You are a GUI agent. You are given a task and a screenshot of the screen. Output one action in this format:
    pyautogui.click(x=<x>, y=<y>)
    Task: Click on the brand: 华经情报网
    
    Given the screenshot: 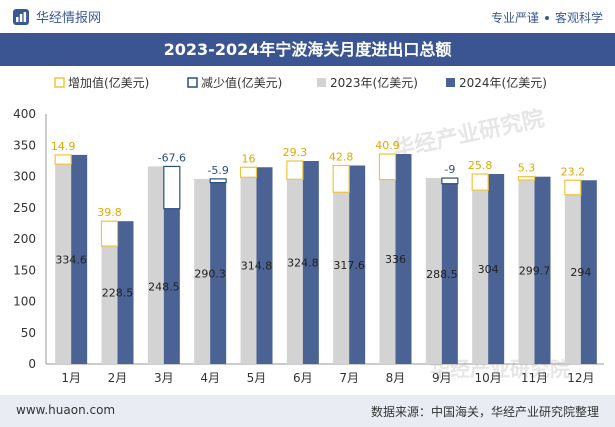 What is the action you would take?
    pyautogui.click(x=56, y=16)
    